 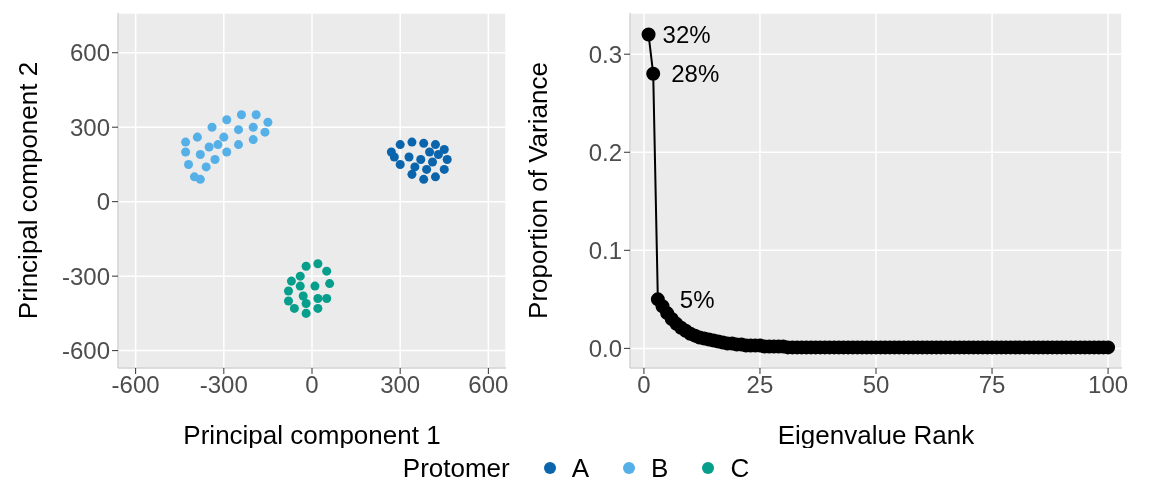 I want to click on y-tick-label: 0.3, so click(x=605, y=54).